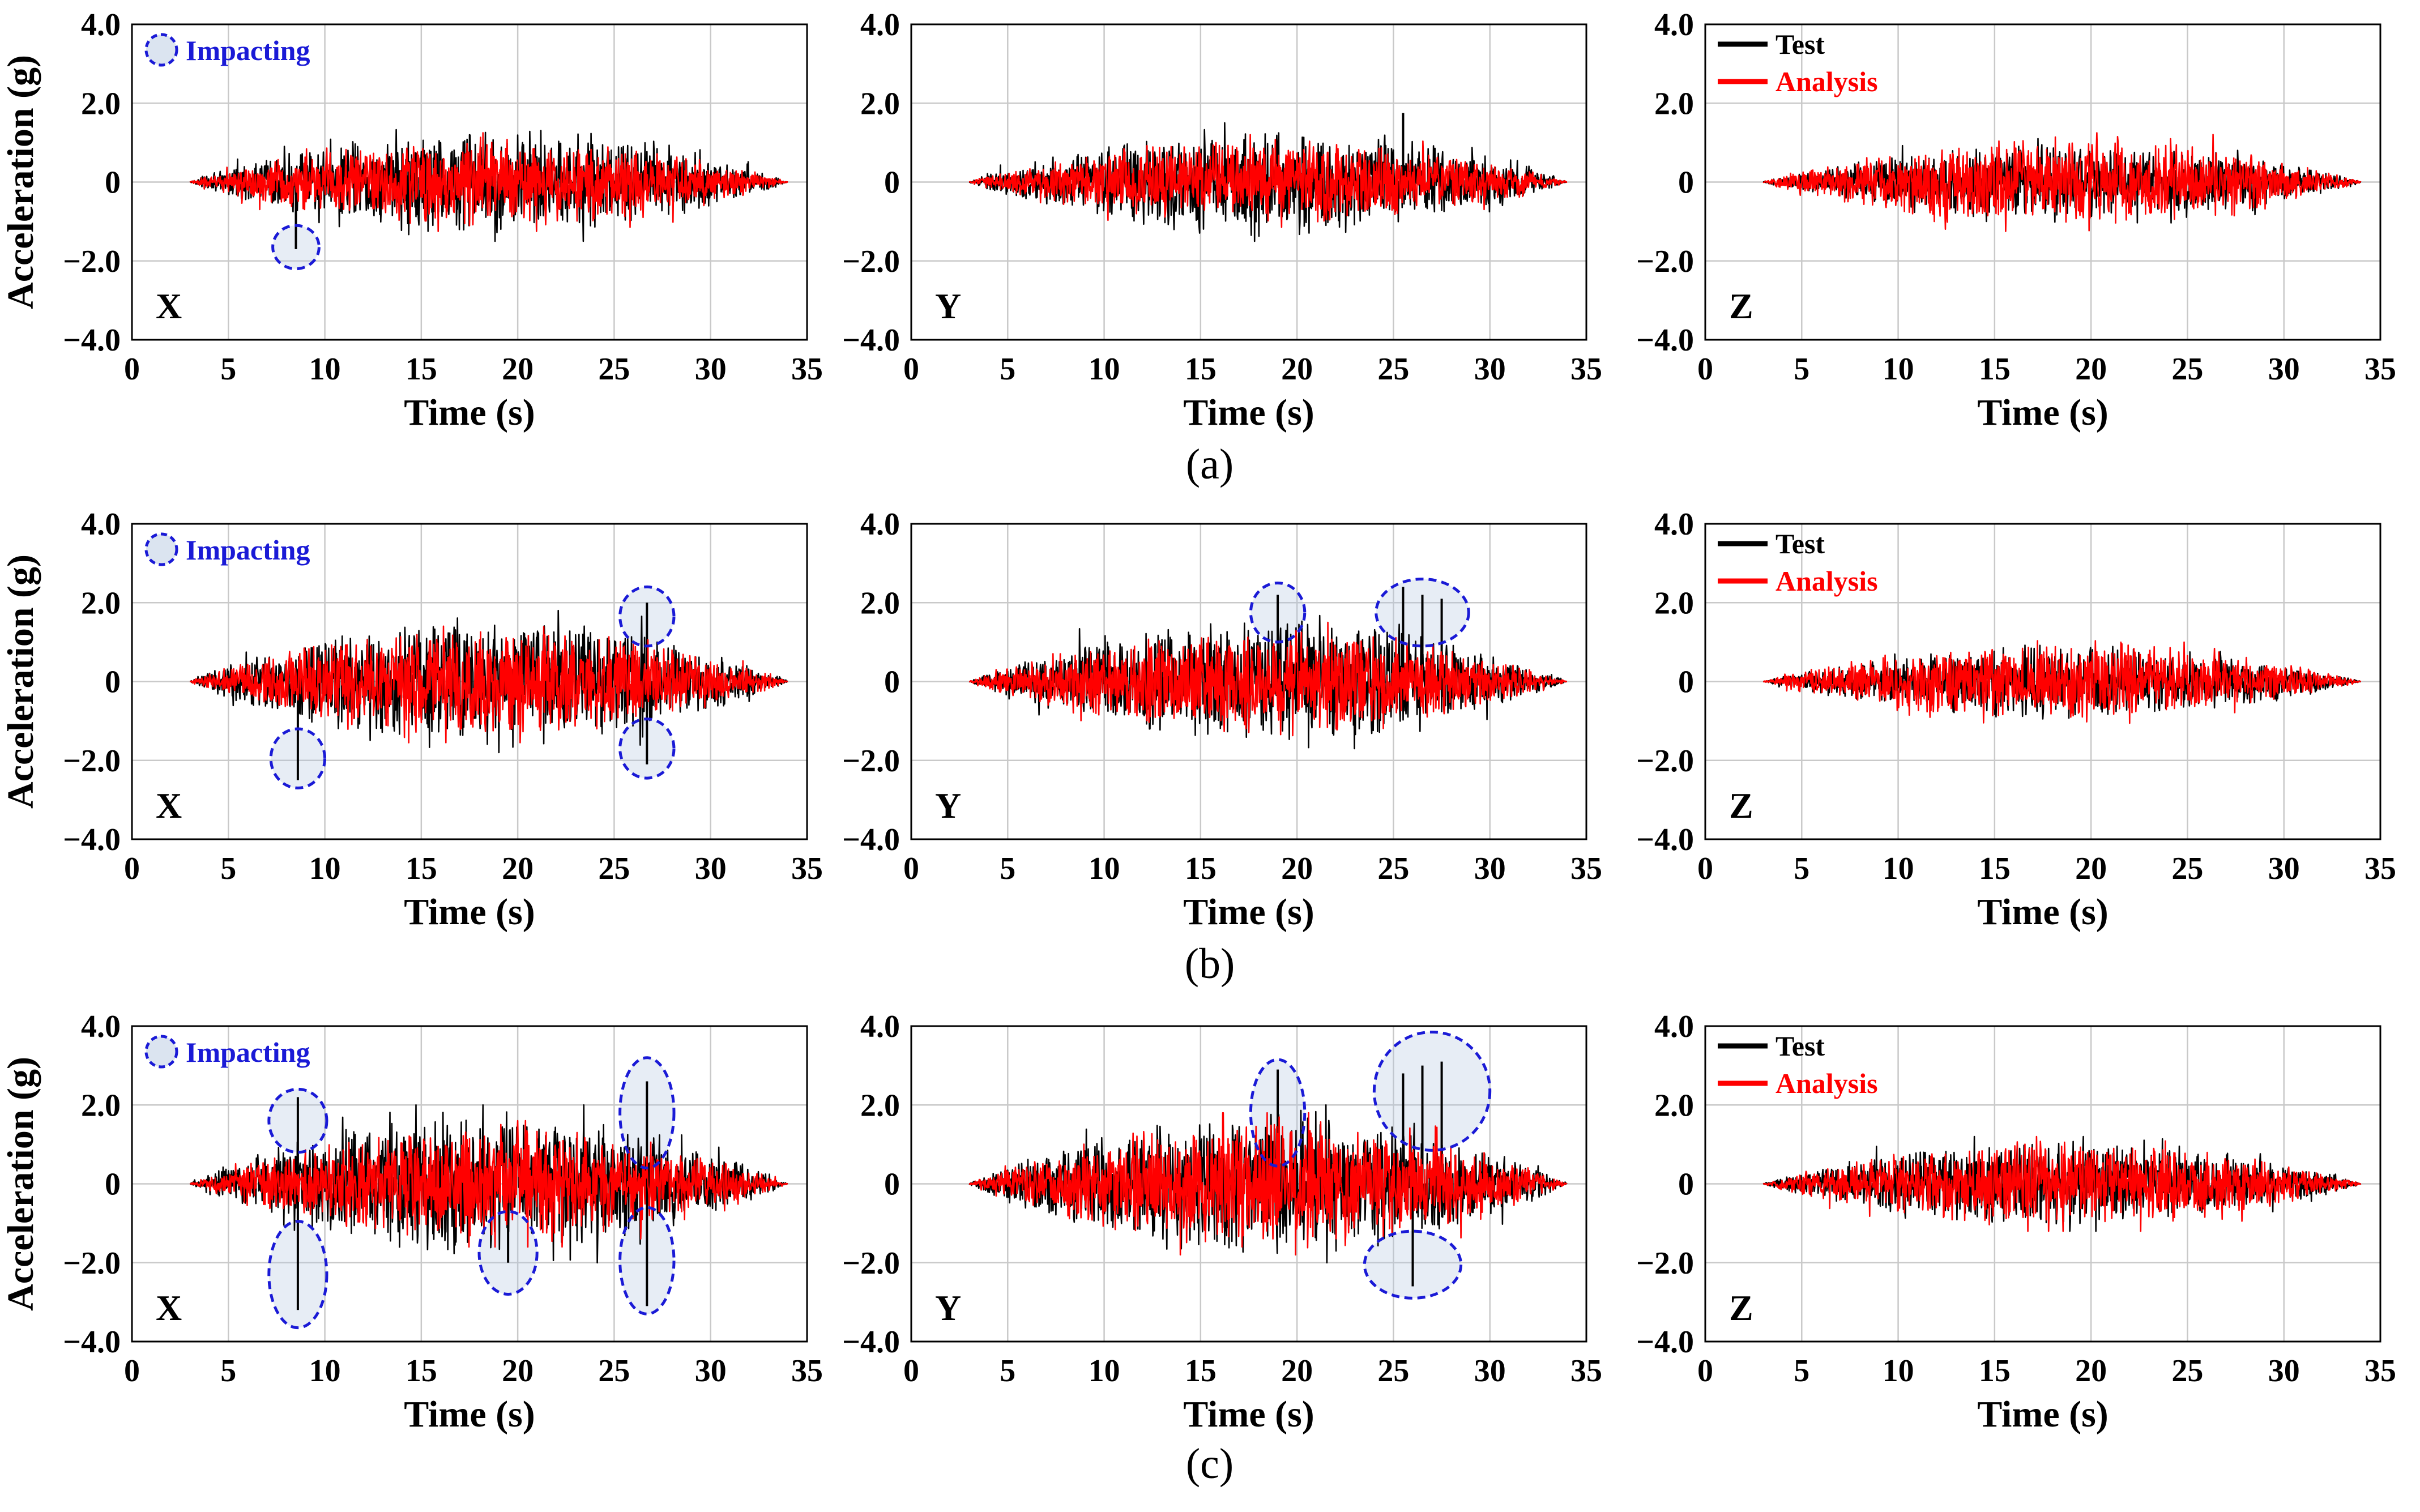  Describe the element at coordinates (161, 549) in the screenshot. I see `impact-key-icon` at that location.